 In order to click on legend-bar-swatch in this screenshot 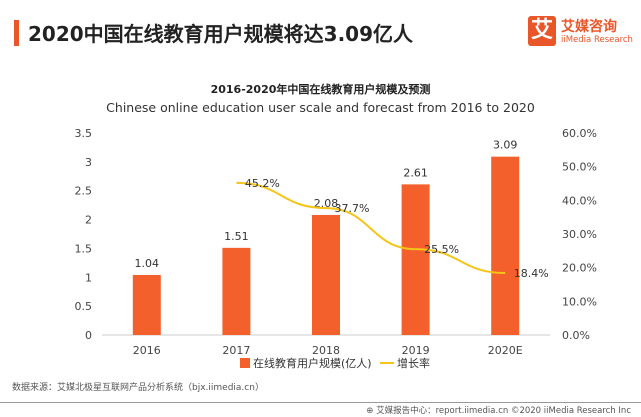, I will do `click(245, 363)`.